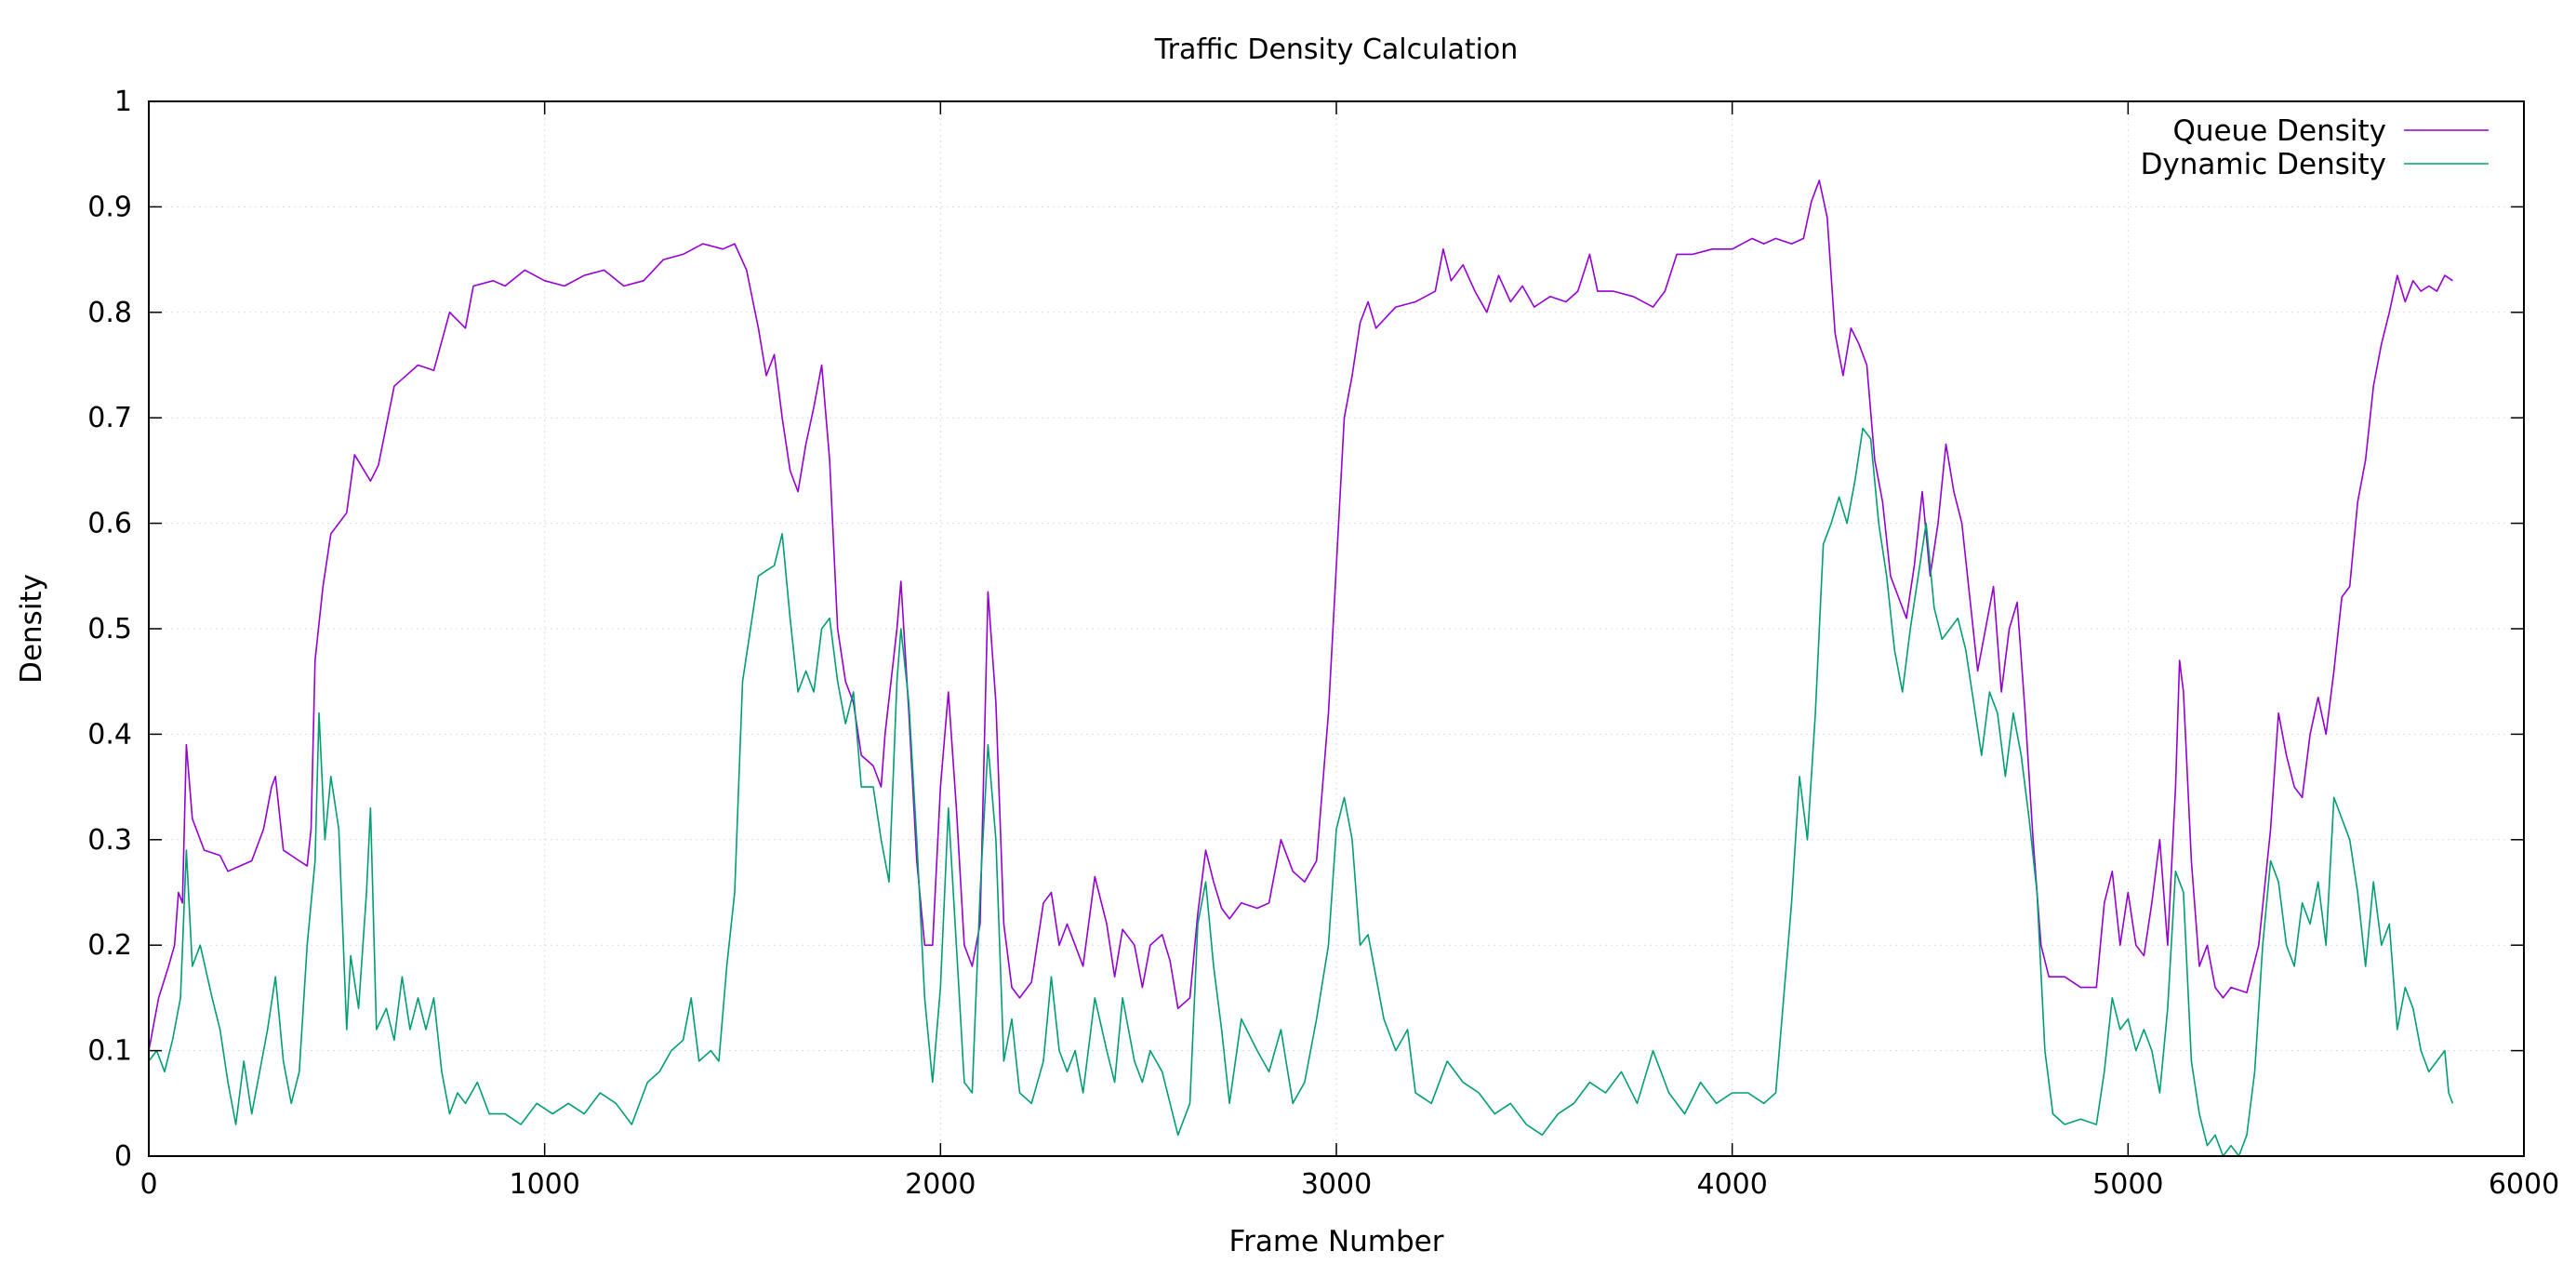  What do you see at coordinates (544, 1184) in the screenshot?
I see `x-tick-label: 1000` at bounding box center [544, 1184].